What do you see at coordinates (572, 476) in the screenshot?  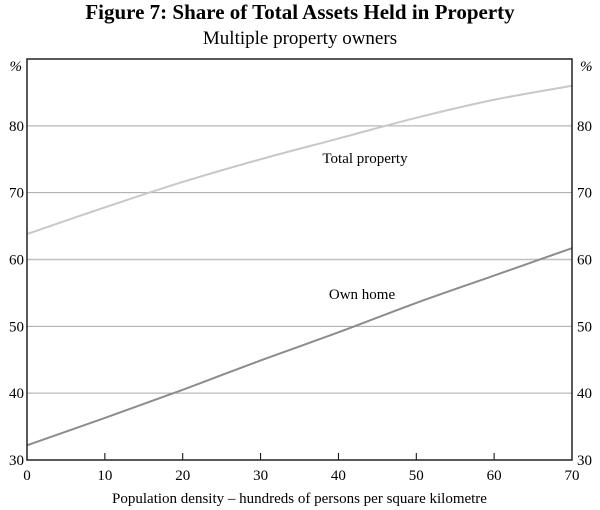 I see `x-tick-label: 70` at bounding box center [572, 476].